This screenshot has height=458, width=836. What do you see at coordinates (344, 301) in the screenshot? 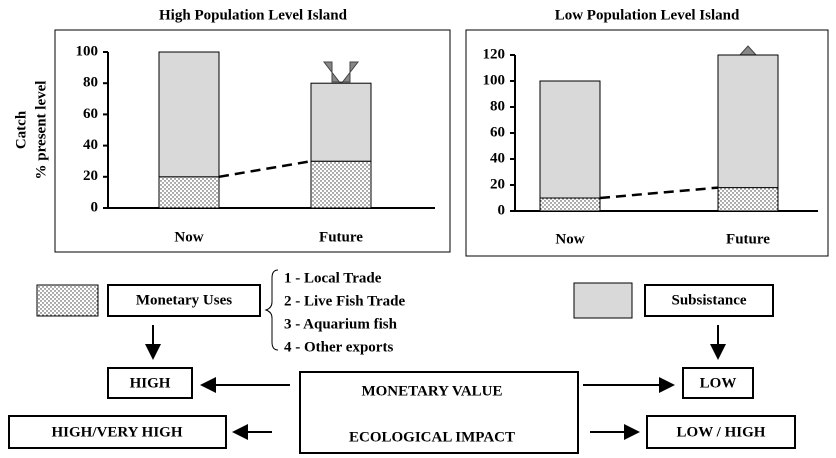
I see `use-item: 2 - Live Fish Trade` at bounding box center [344, 301].